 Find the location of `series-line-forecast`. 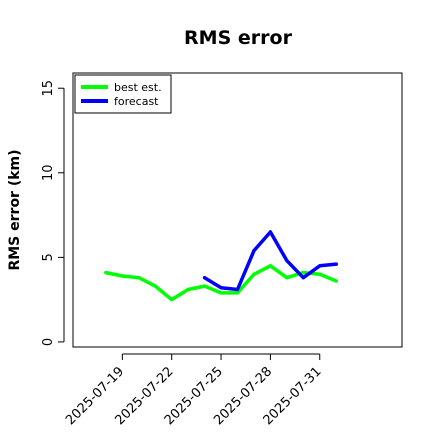

series-line-forecast is located at coordinates (270, 261).